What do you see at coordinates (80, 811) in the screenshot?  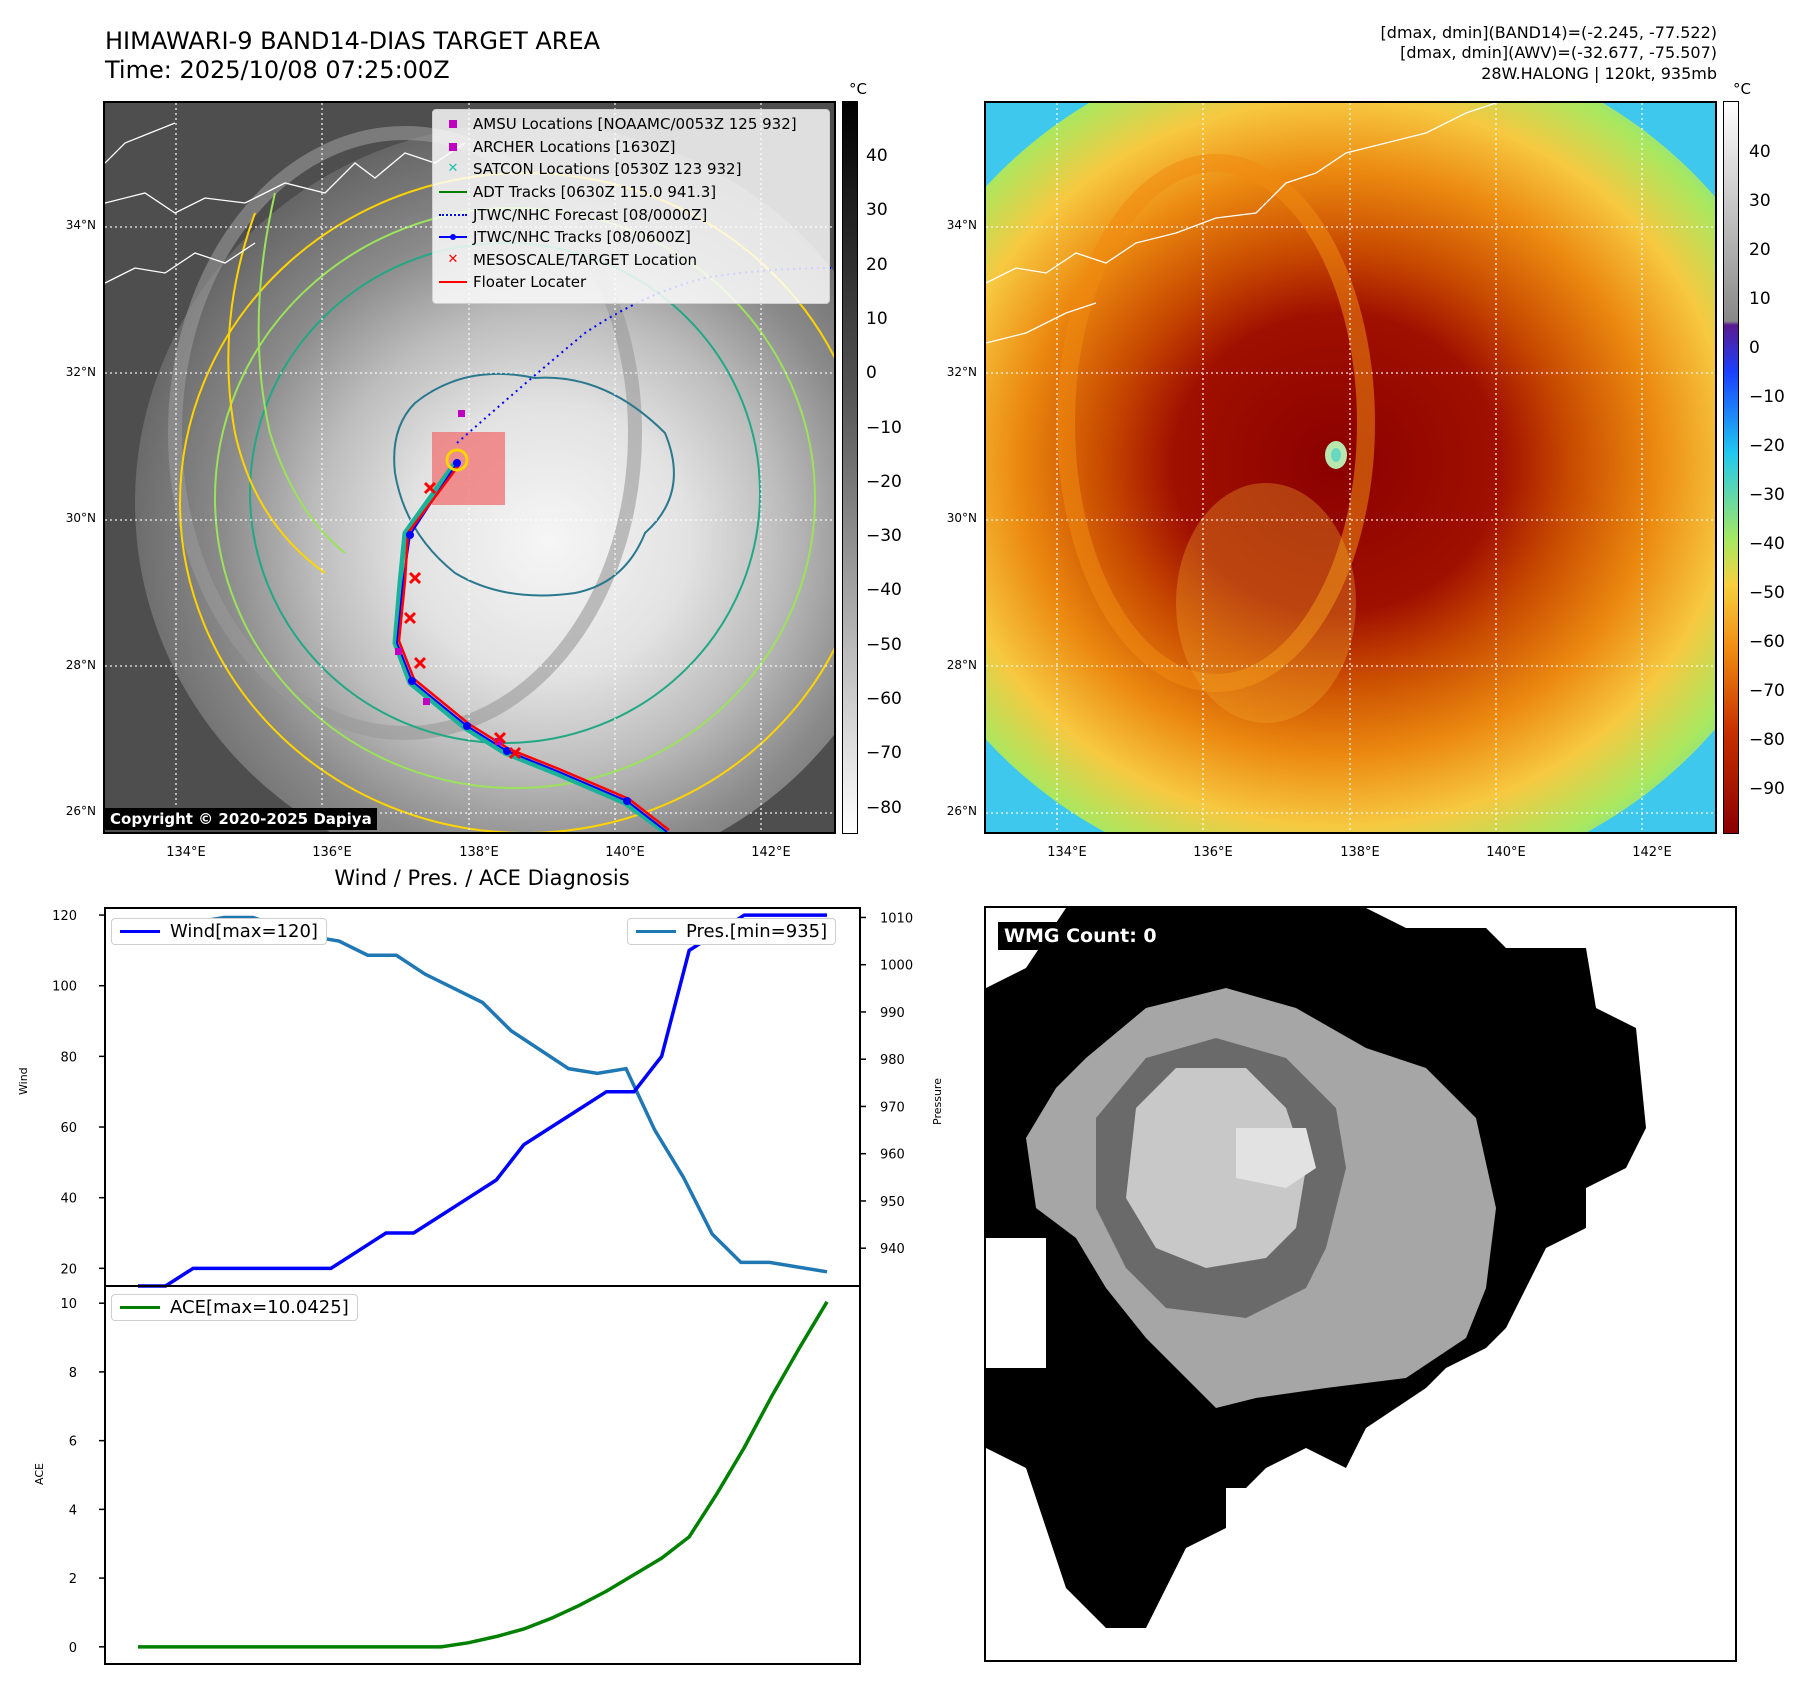 I see `left-lat-label: 26°N` at bounding box center [80, 811].